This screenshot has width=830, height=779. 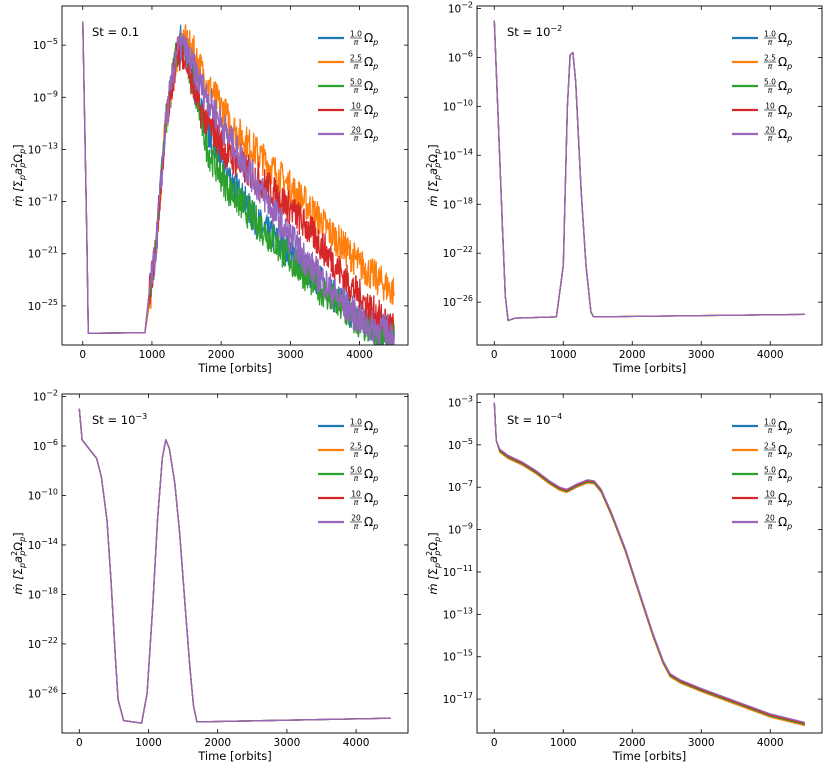 What do you see at coordinates (458, 105) in the screenshot?
I see `y-tick-label: 10⁻¹⁰` at bounding box center [458, 105].